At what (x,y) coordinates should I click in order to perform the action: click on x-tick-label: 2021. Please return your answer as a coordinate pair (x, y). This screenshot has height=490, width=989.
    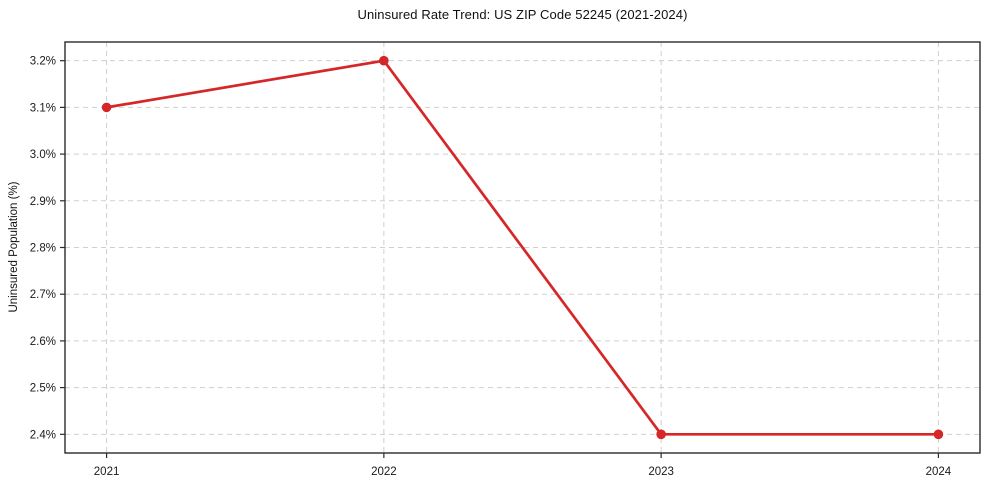
    Looking at the image, I should click on (107, 472).